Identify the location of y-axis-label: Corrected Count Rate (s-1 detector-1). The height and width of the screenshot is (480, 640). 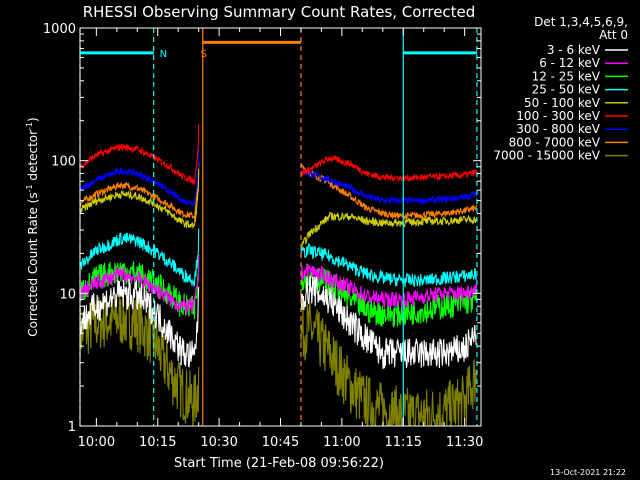
(32, 226).